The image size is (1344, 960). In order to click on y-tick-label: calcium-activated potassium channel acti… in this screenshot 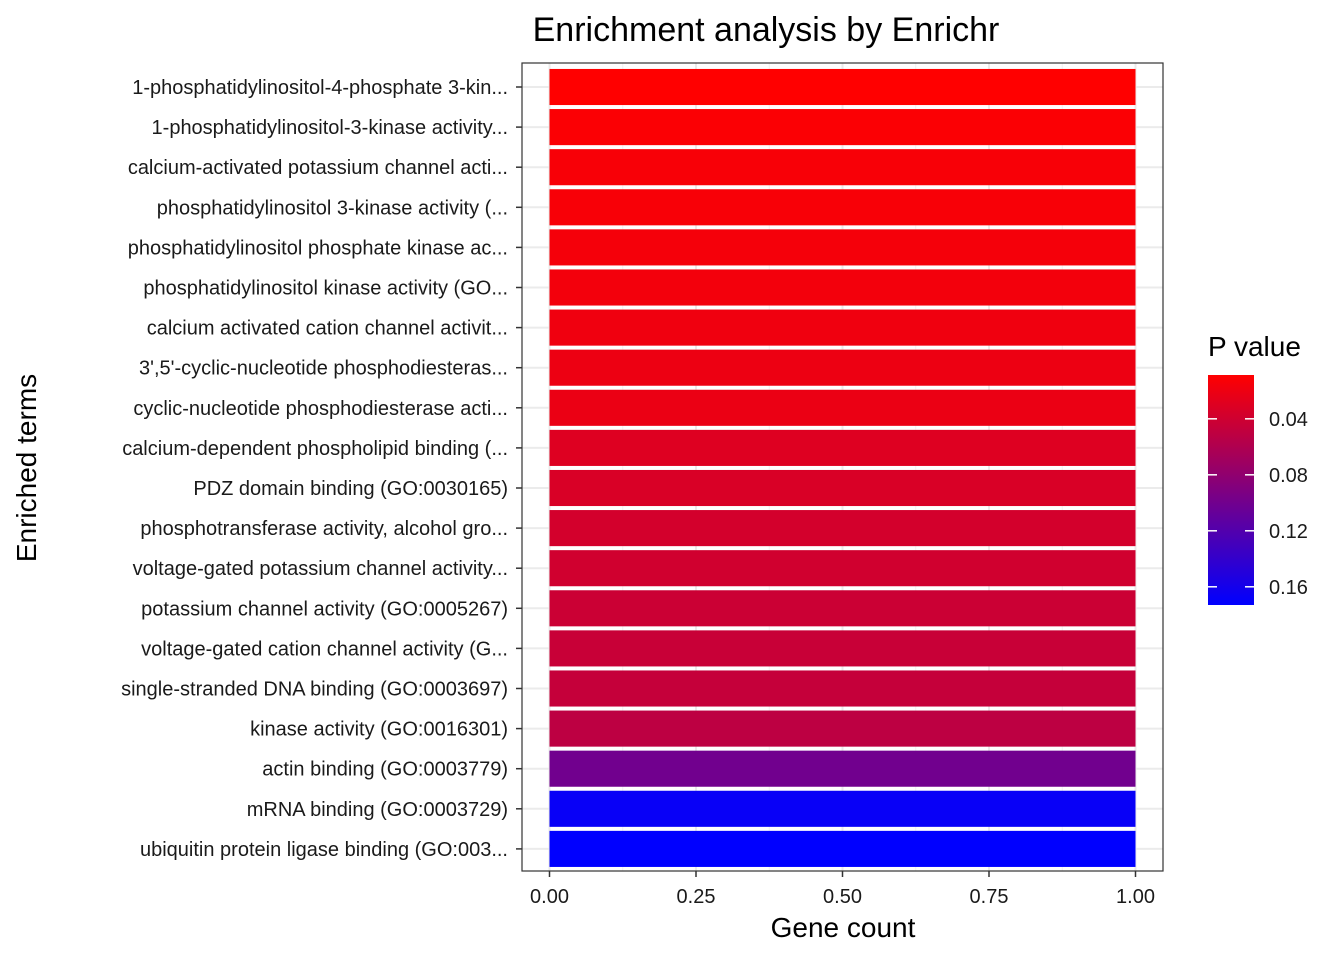, I will do `click(318, 168)`.